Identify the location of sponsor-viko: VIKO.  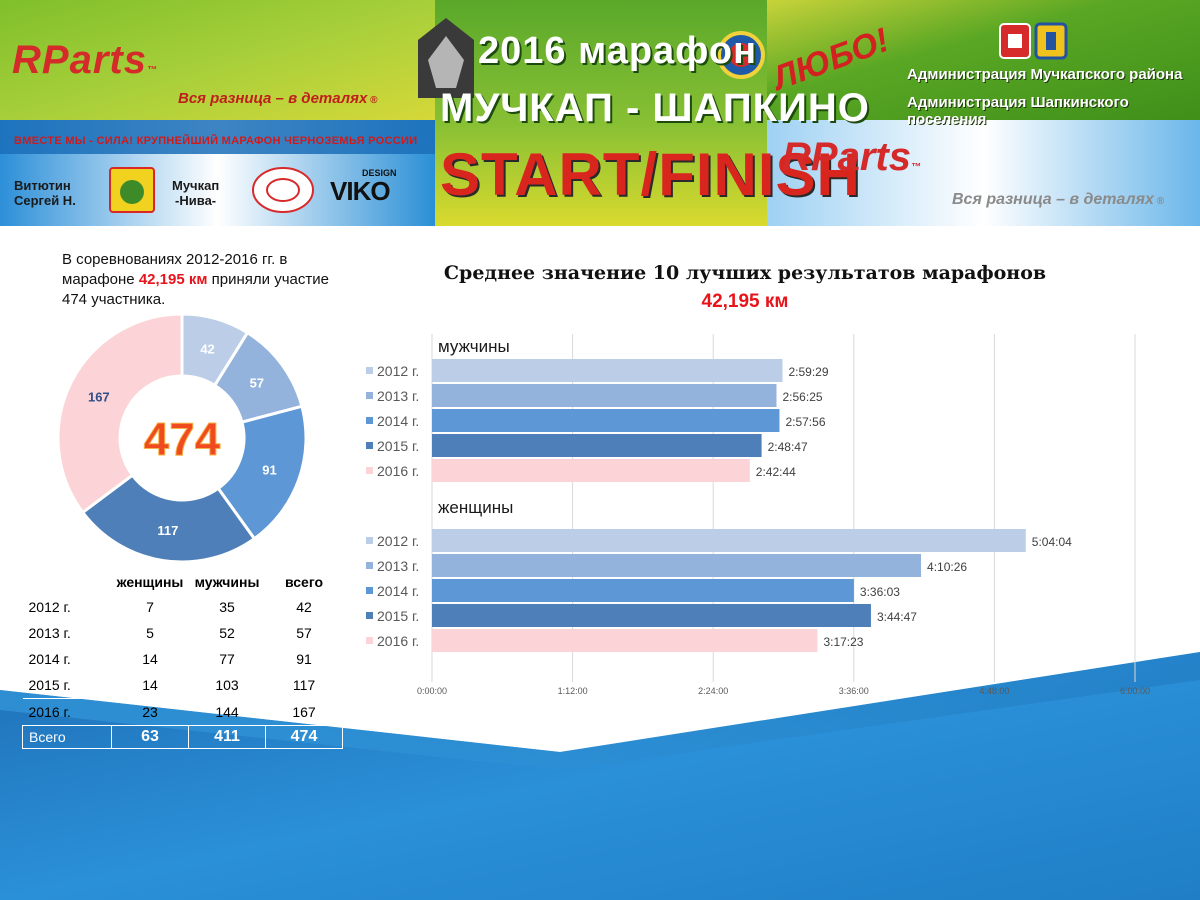
(360, 191).